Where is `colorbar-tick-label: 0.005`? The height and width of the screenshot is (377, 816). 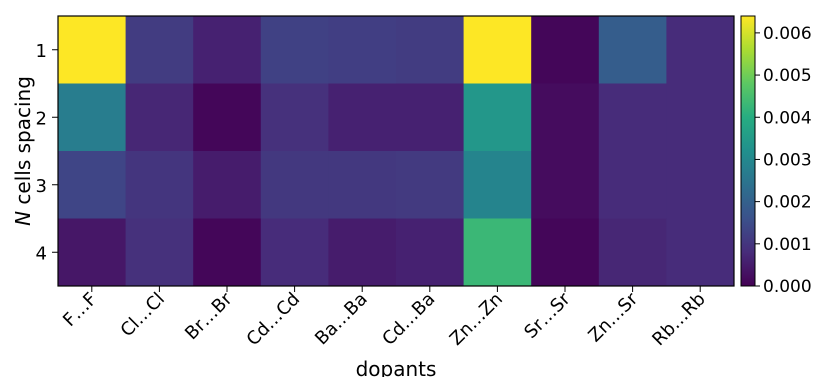
colorbar-tick-label: 0.005 is located at coordinates (787, 76).